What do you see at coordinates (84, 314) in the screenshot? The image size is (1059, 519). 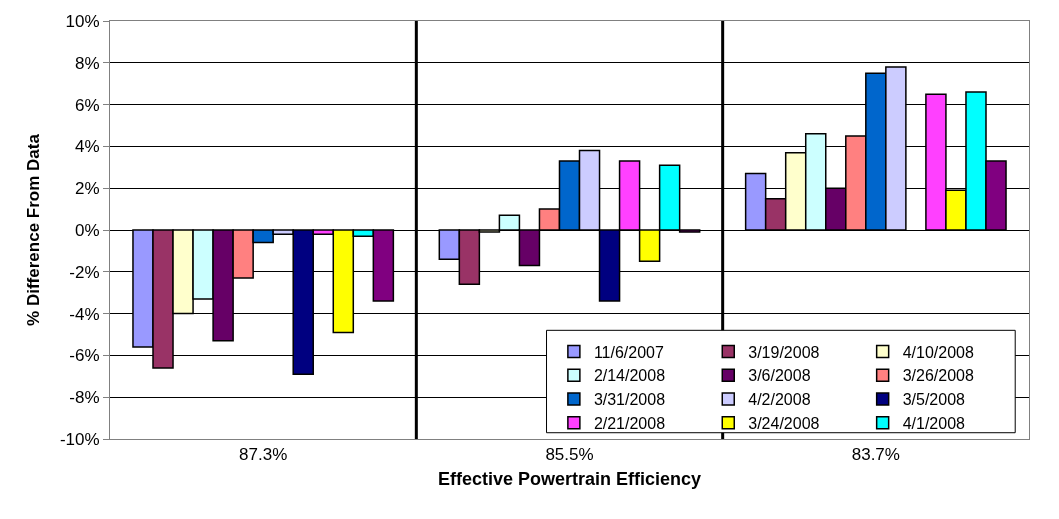 I see `y-tick-label: -4%` at bounding box center [84, 314].